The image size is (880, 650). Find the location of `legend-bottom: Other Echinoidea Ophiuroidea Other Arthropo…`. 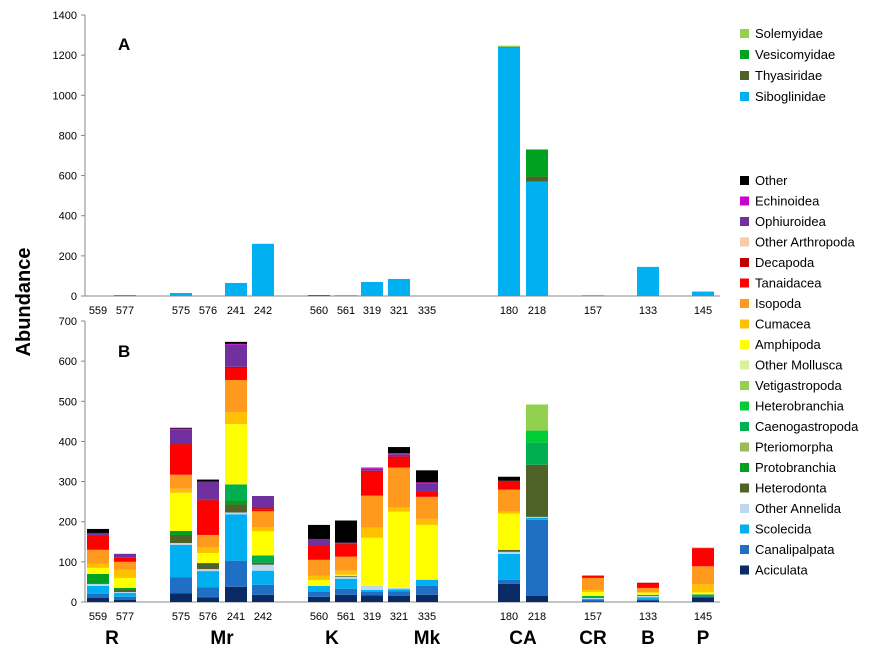

legend-bottom: Other Echinoidea Ophiuroidea Other Arthropo… is located at coordinates (799, 375).